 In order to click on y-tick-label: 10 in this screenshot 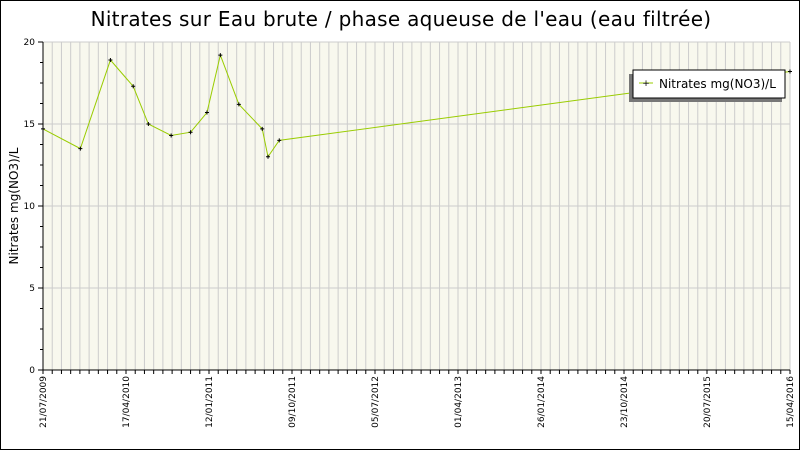, I will do `click(30, 207)`.